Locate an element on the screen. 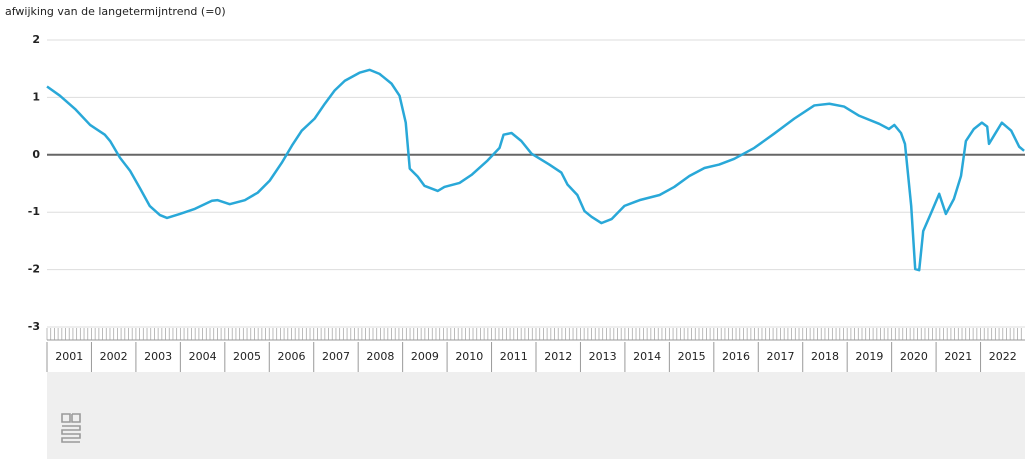 This screenshot has width=1025, height=463. x-tick-label: 2013 is located at coordinates (603, 356).